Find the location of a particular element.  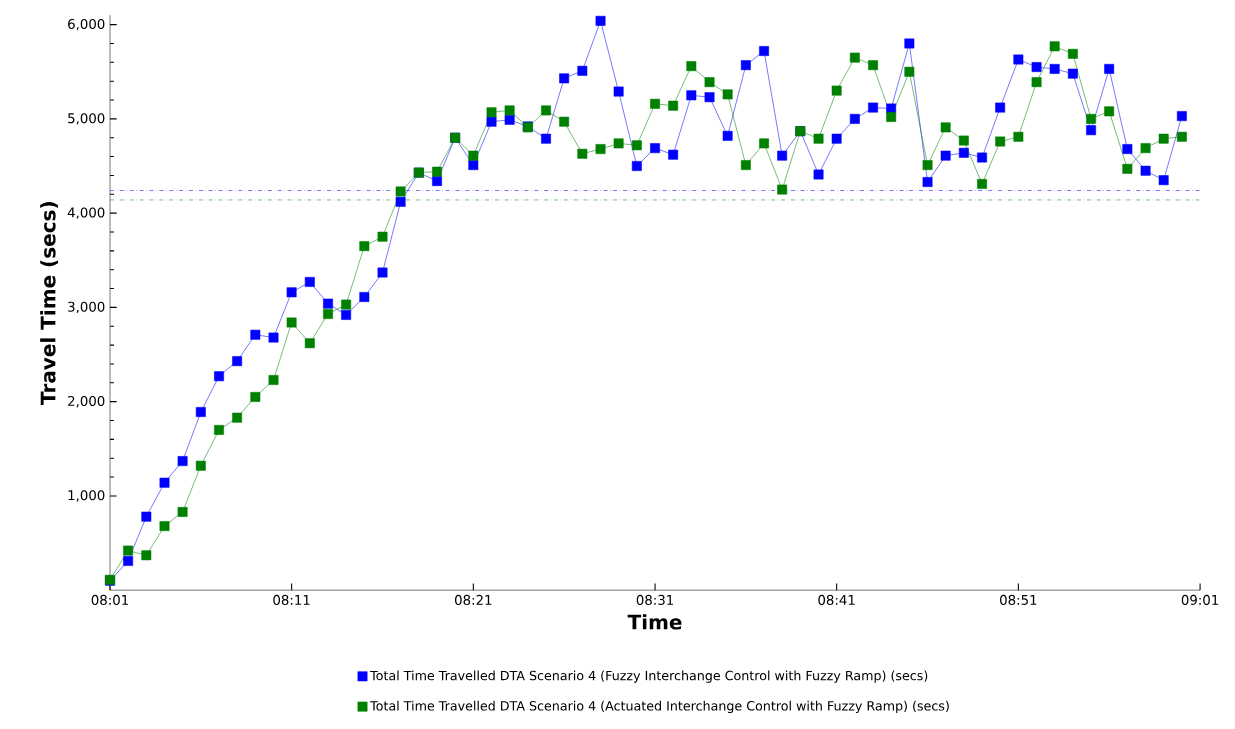

x-tick-label: 08:21 is located at coordinates (473, 599).